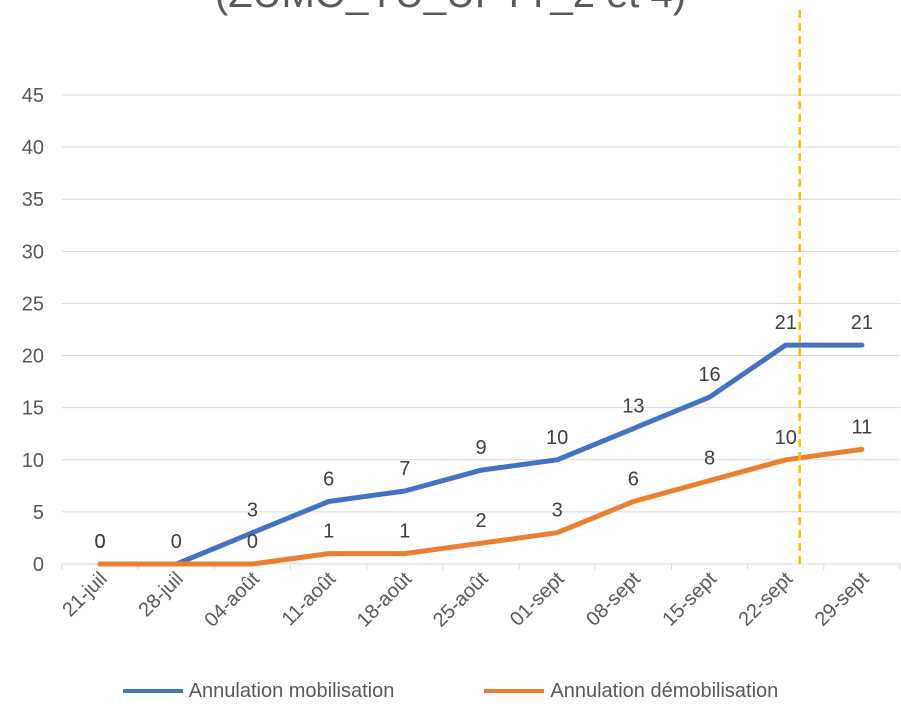  I want to click on legend-label: Annulation démobilisation, so click(664, 690).